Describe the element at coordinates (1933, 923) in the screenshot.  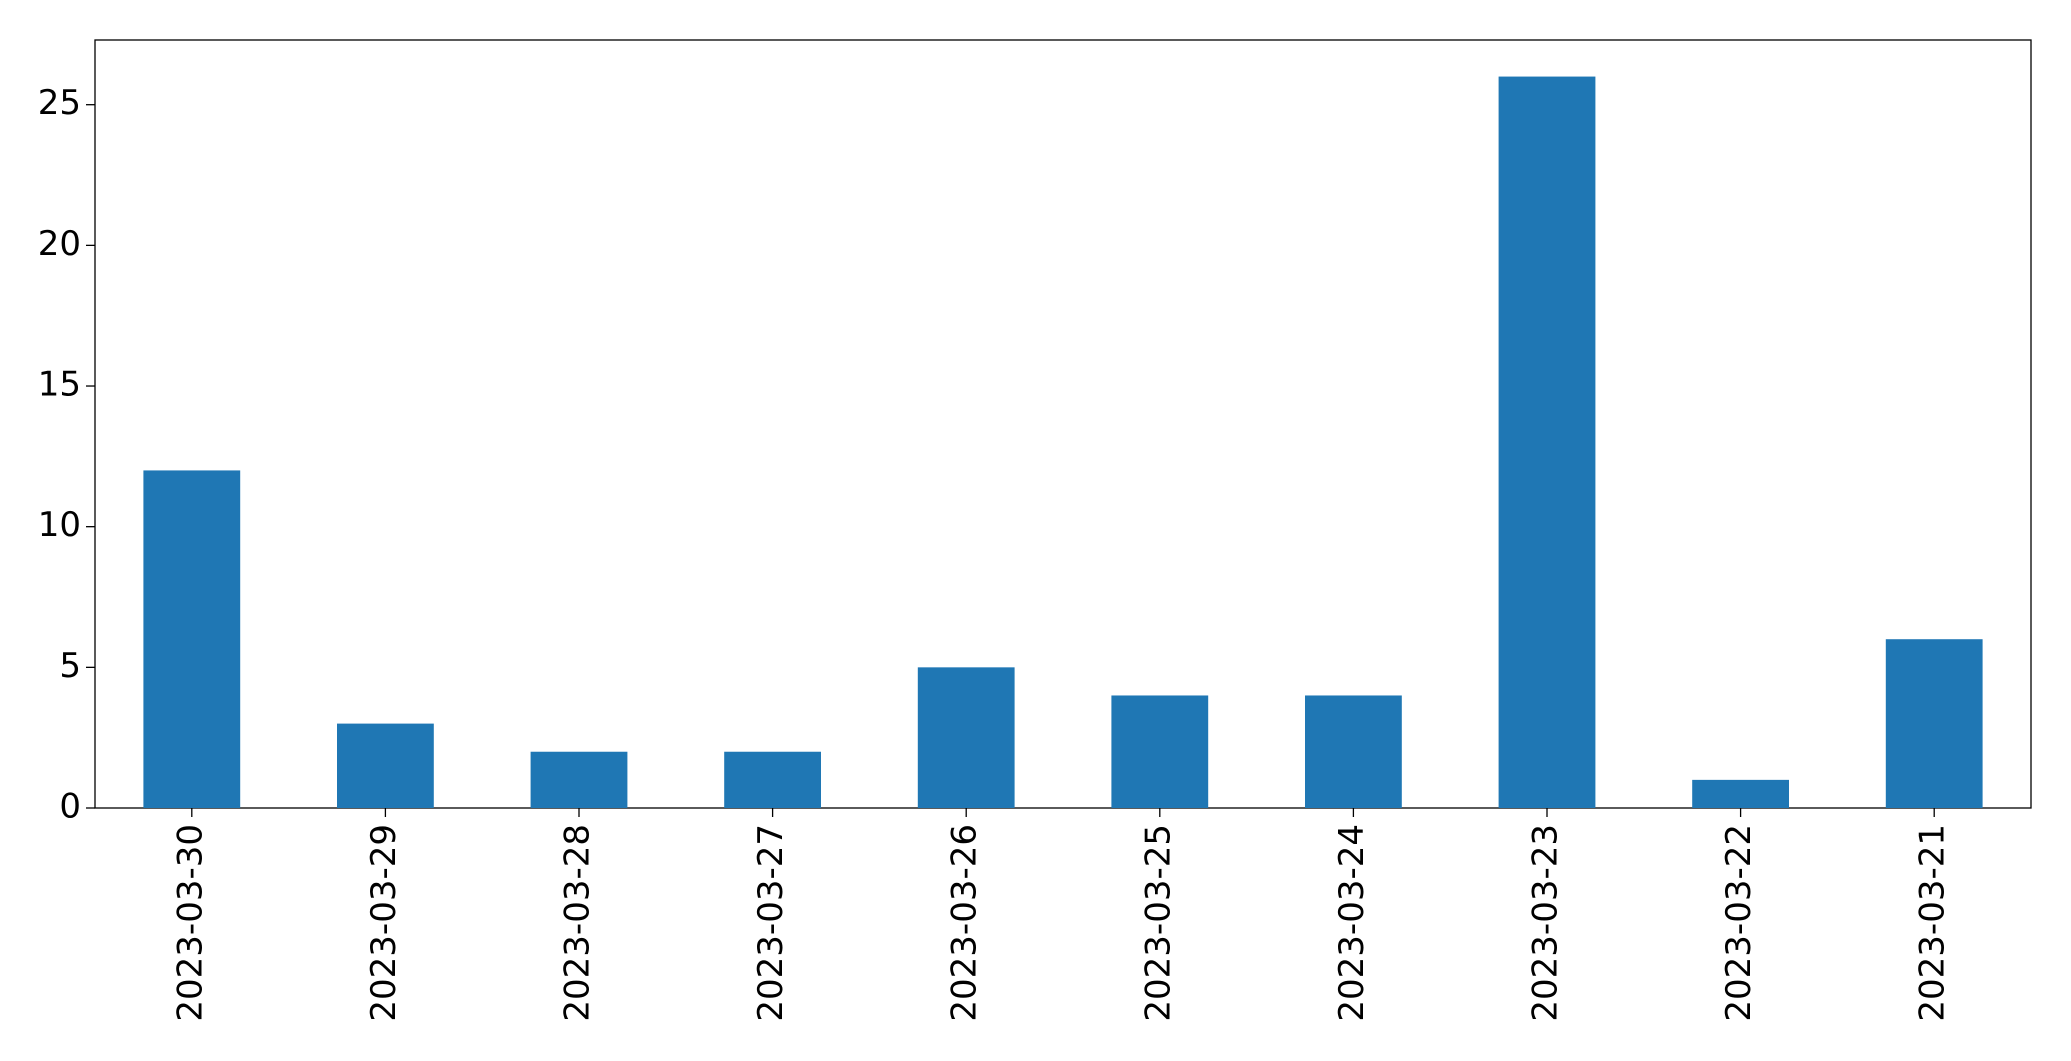
I see `x-tick-label: 2023-03-21` at that location.